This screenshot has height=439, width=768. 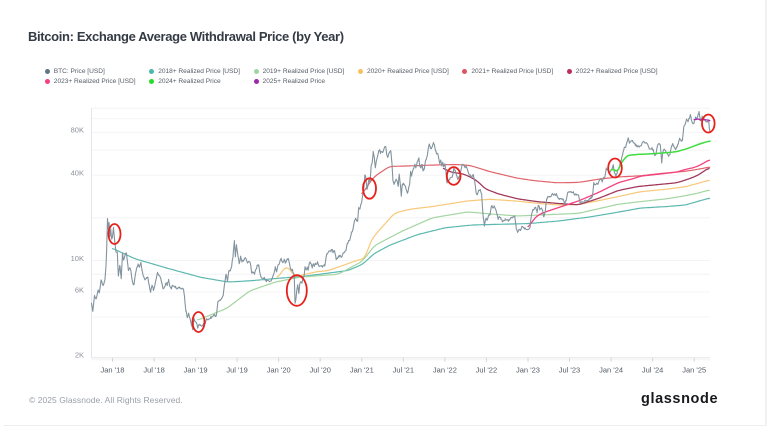 I want to click on svg-text: Jan '18, so click(x=113, y=370).